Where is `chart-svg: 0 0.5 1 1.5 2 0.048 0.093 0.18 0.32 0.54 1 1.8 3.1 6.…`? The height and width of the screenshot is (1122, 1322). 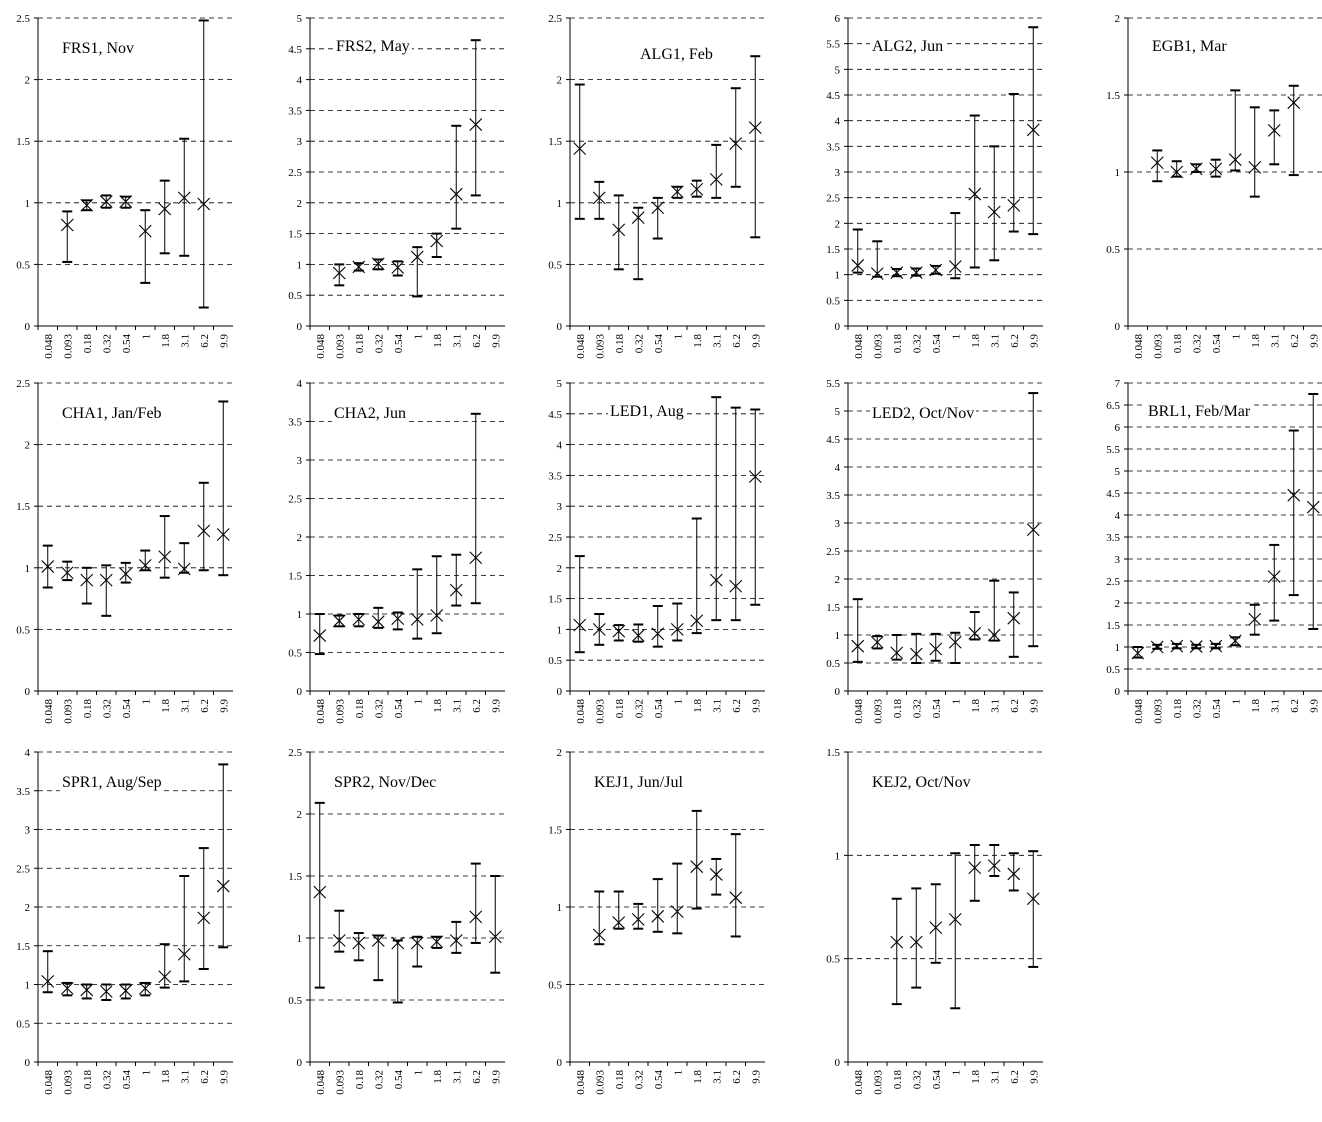 chart-svg: 0 0.5 1 1.5 2 0.048 0.093 0.18 0.32 0.54 1 1.8 3.1 6.… is located at coordinates (1214, 186).